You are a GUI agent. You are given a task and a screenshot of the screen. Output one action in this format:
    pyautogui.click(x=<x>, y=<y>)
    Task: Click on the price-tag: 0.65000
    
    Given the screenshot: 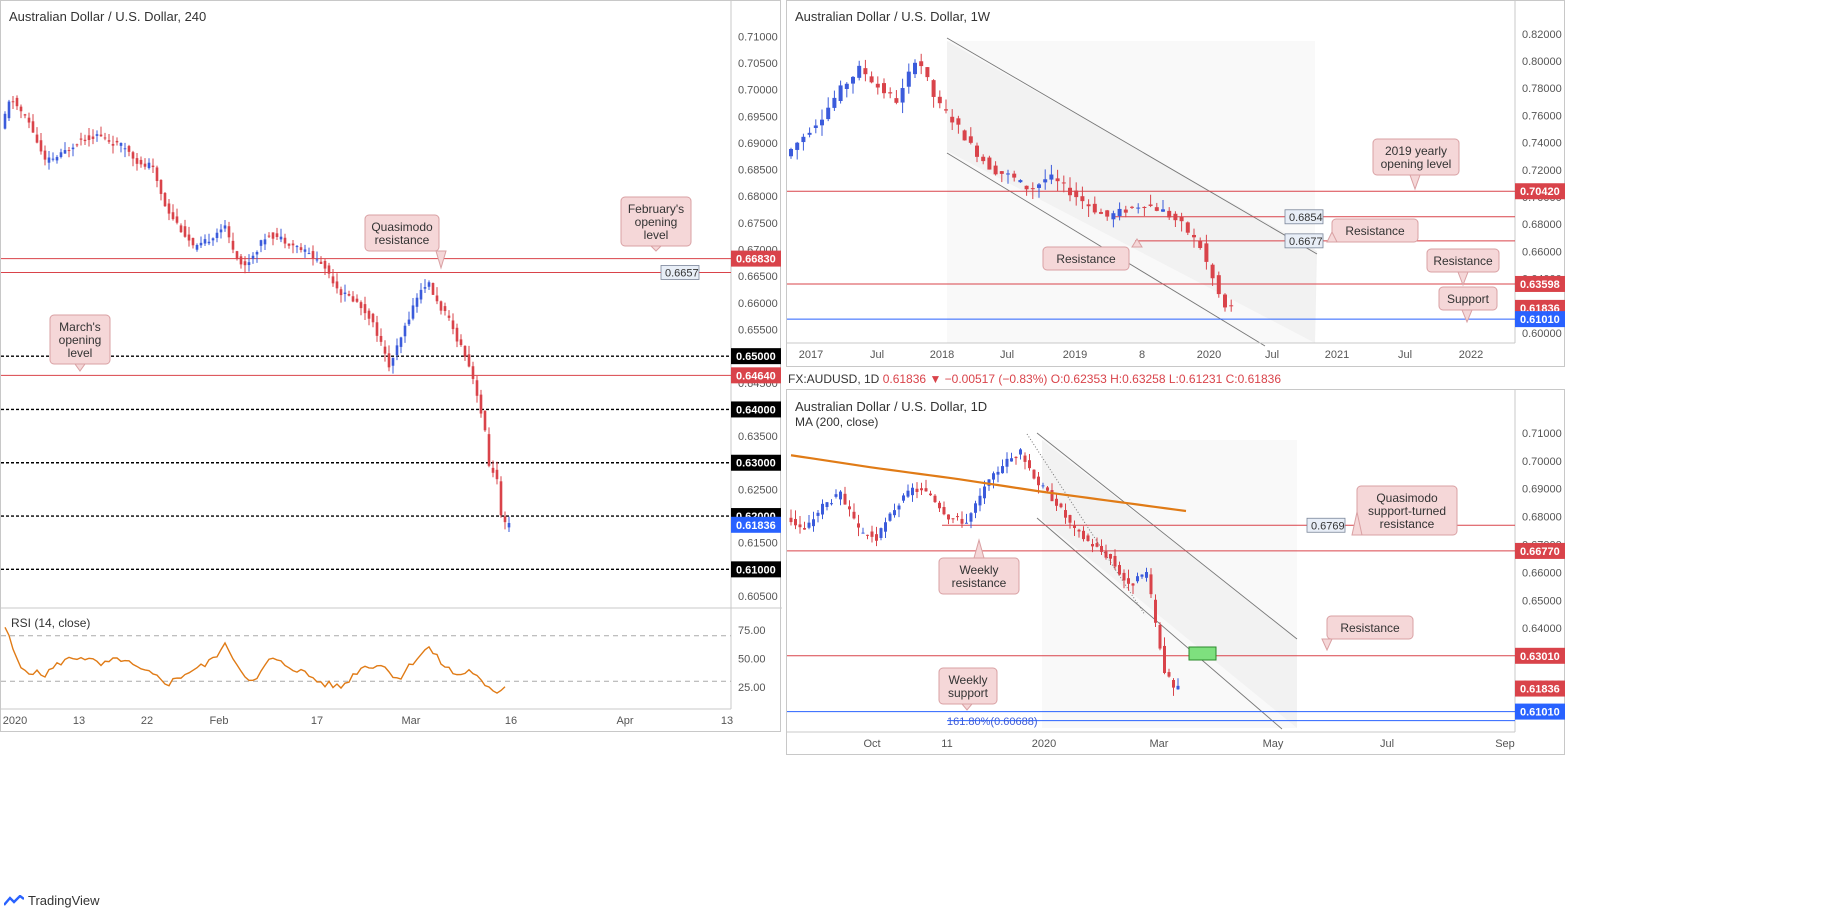 What is the action you would take?
    pyautogui.click(x=756, y=356)
    